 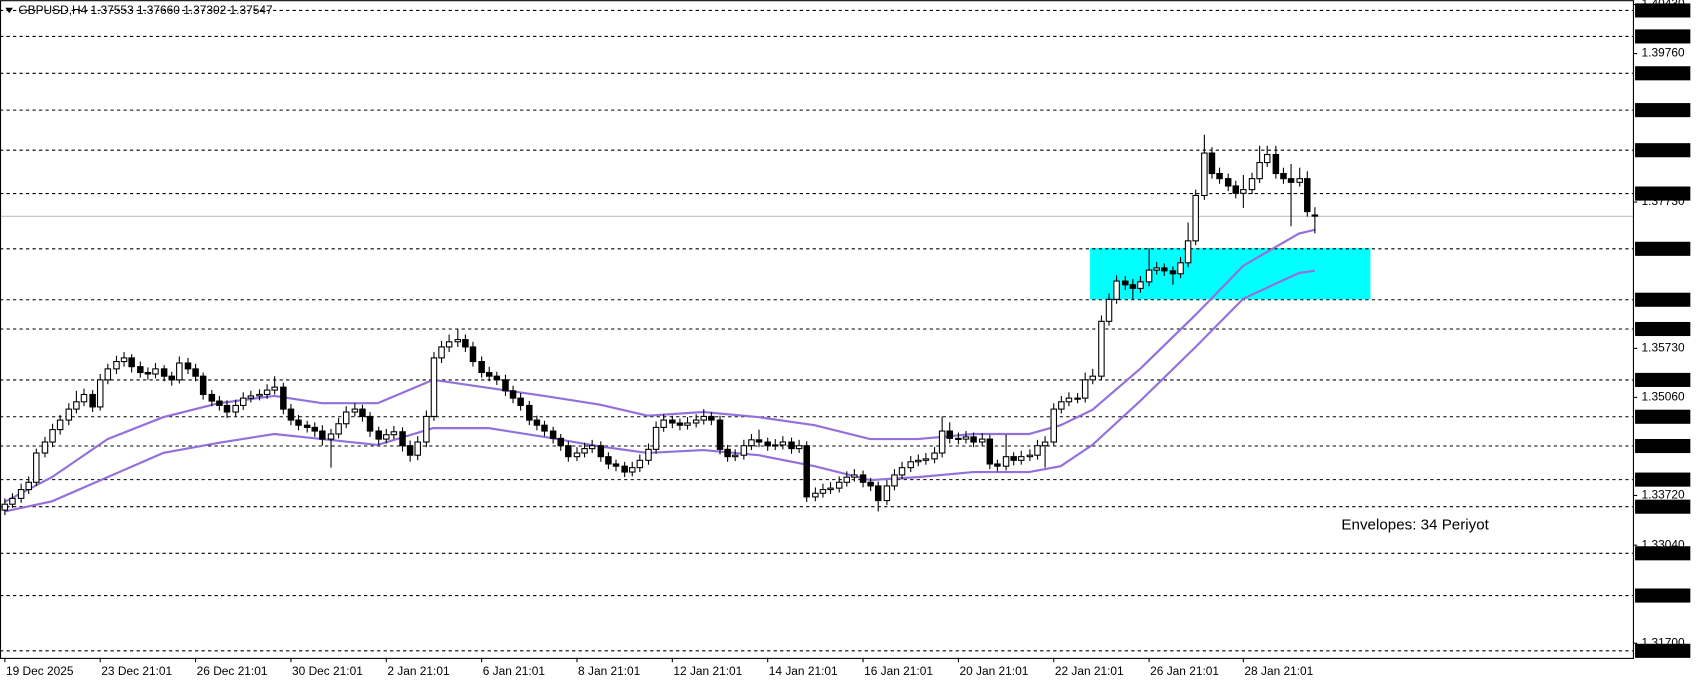 What do you see at coordinates (1184, 671) in the screenshot?
I see `x-tick-label: 26 Jan 21:01` at bounding box center [1184, 671].